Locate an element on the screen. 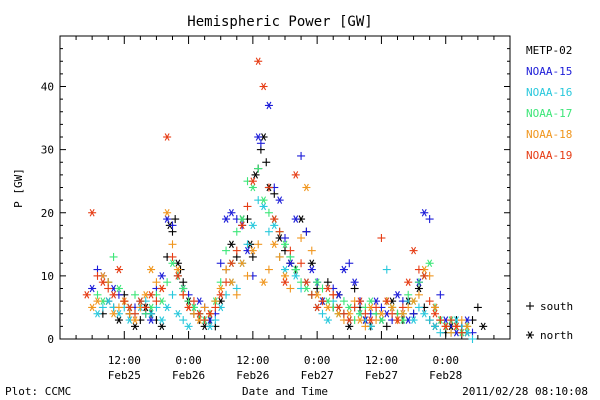 The height and width of the screenshot is (400, 600). y-tick-label: 0 is located at coordinates (50, 339).